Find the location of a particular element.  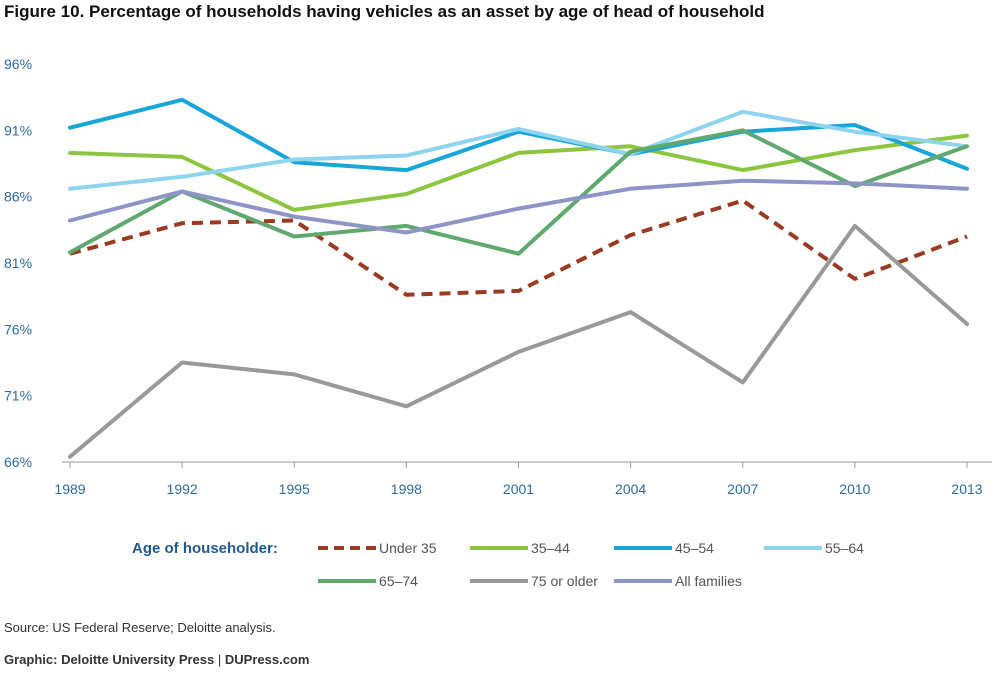

x-tick-label: 1992 is located at coordinates (182, 489).